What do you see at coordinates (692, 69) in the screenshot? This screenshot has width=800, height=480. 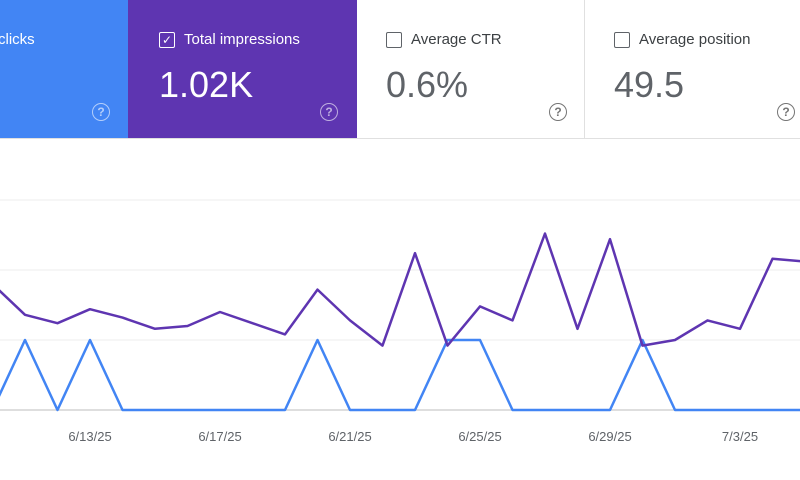 I see `average-position-card: Average position 49.5 ?` at bounding box center [692, 69].